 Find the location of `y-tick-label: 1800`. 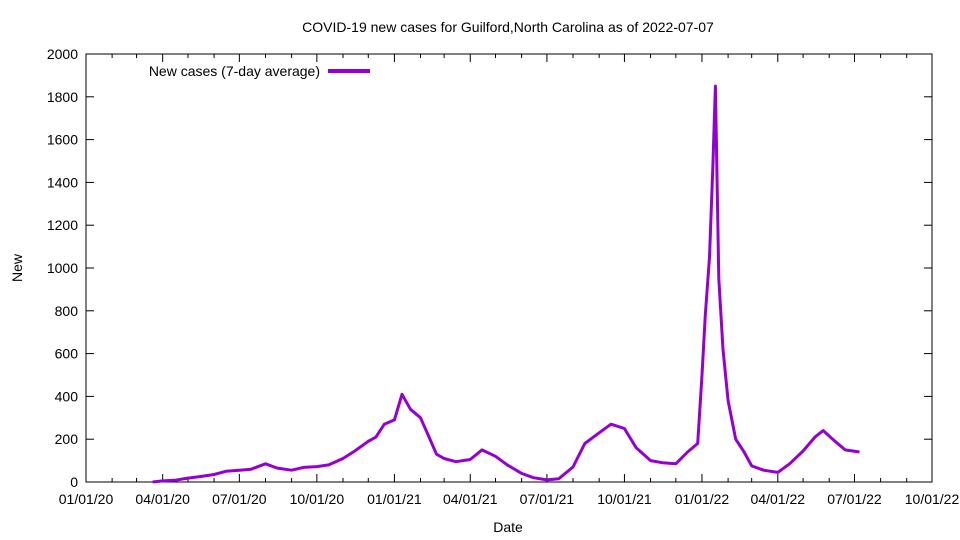

y-tick-label: 1800 is located at coordinates (62, 97).